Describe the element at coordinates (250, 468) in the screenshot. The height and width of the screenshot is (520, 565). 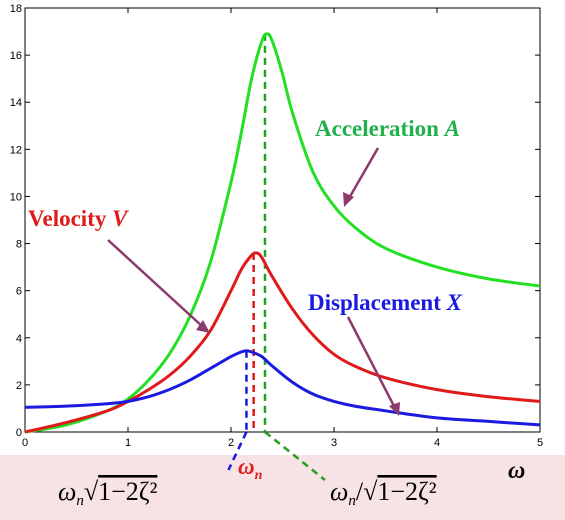
I see `label-omega-n: ωn` at that location.